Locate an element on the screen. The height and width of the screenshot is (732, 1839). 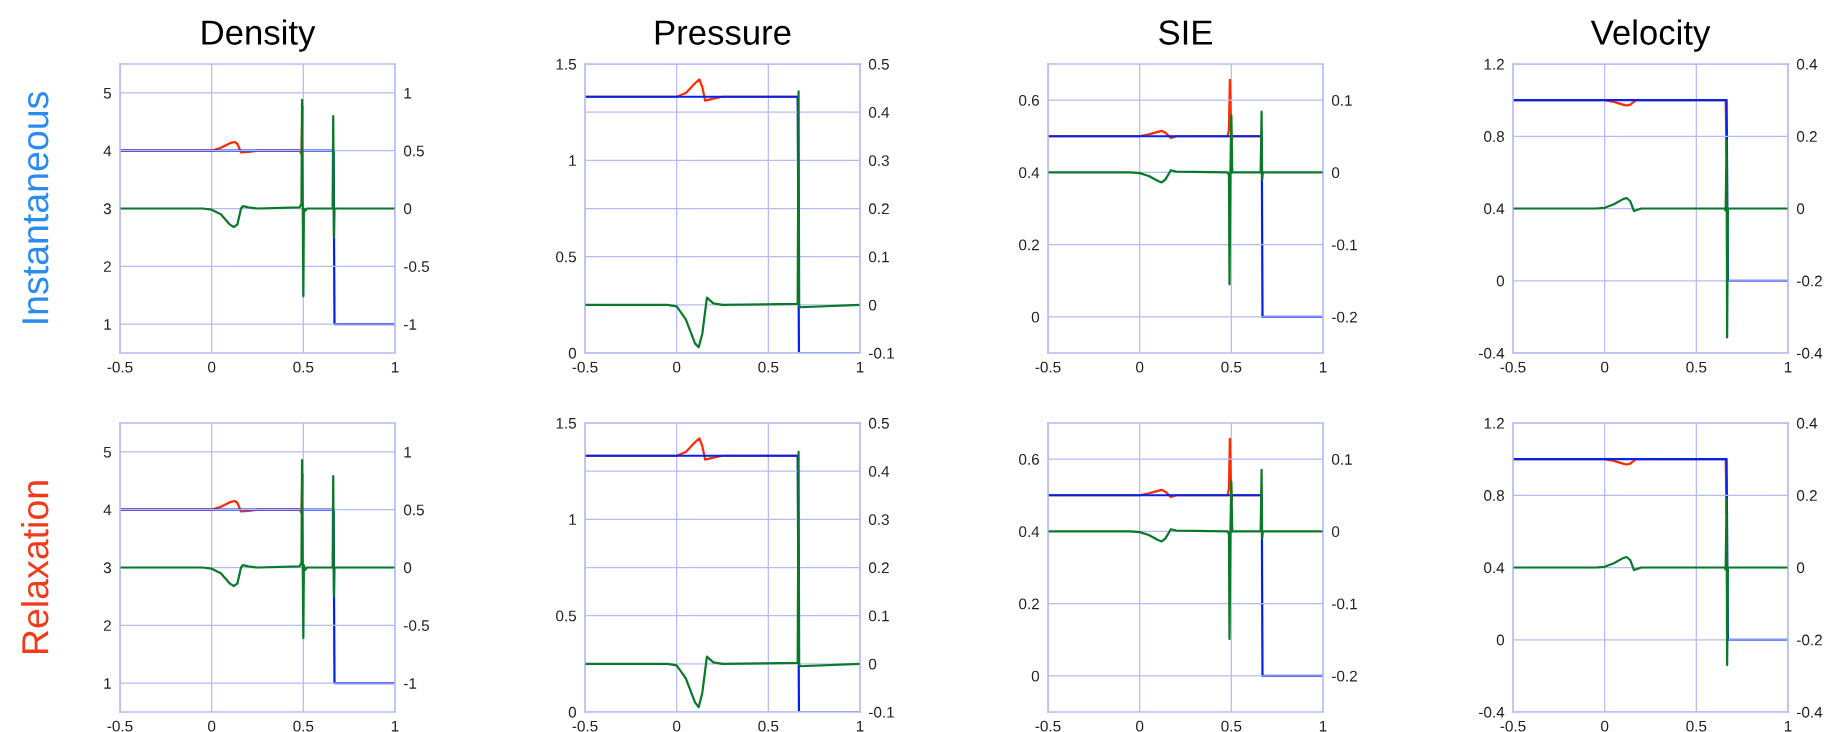
y-tick-label: 1.2 is located at coordinates (1494, 423).